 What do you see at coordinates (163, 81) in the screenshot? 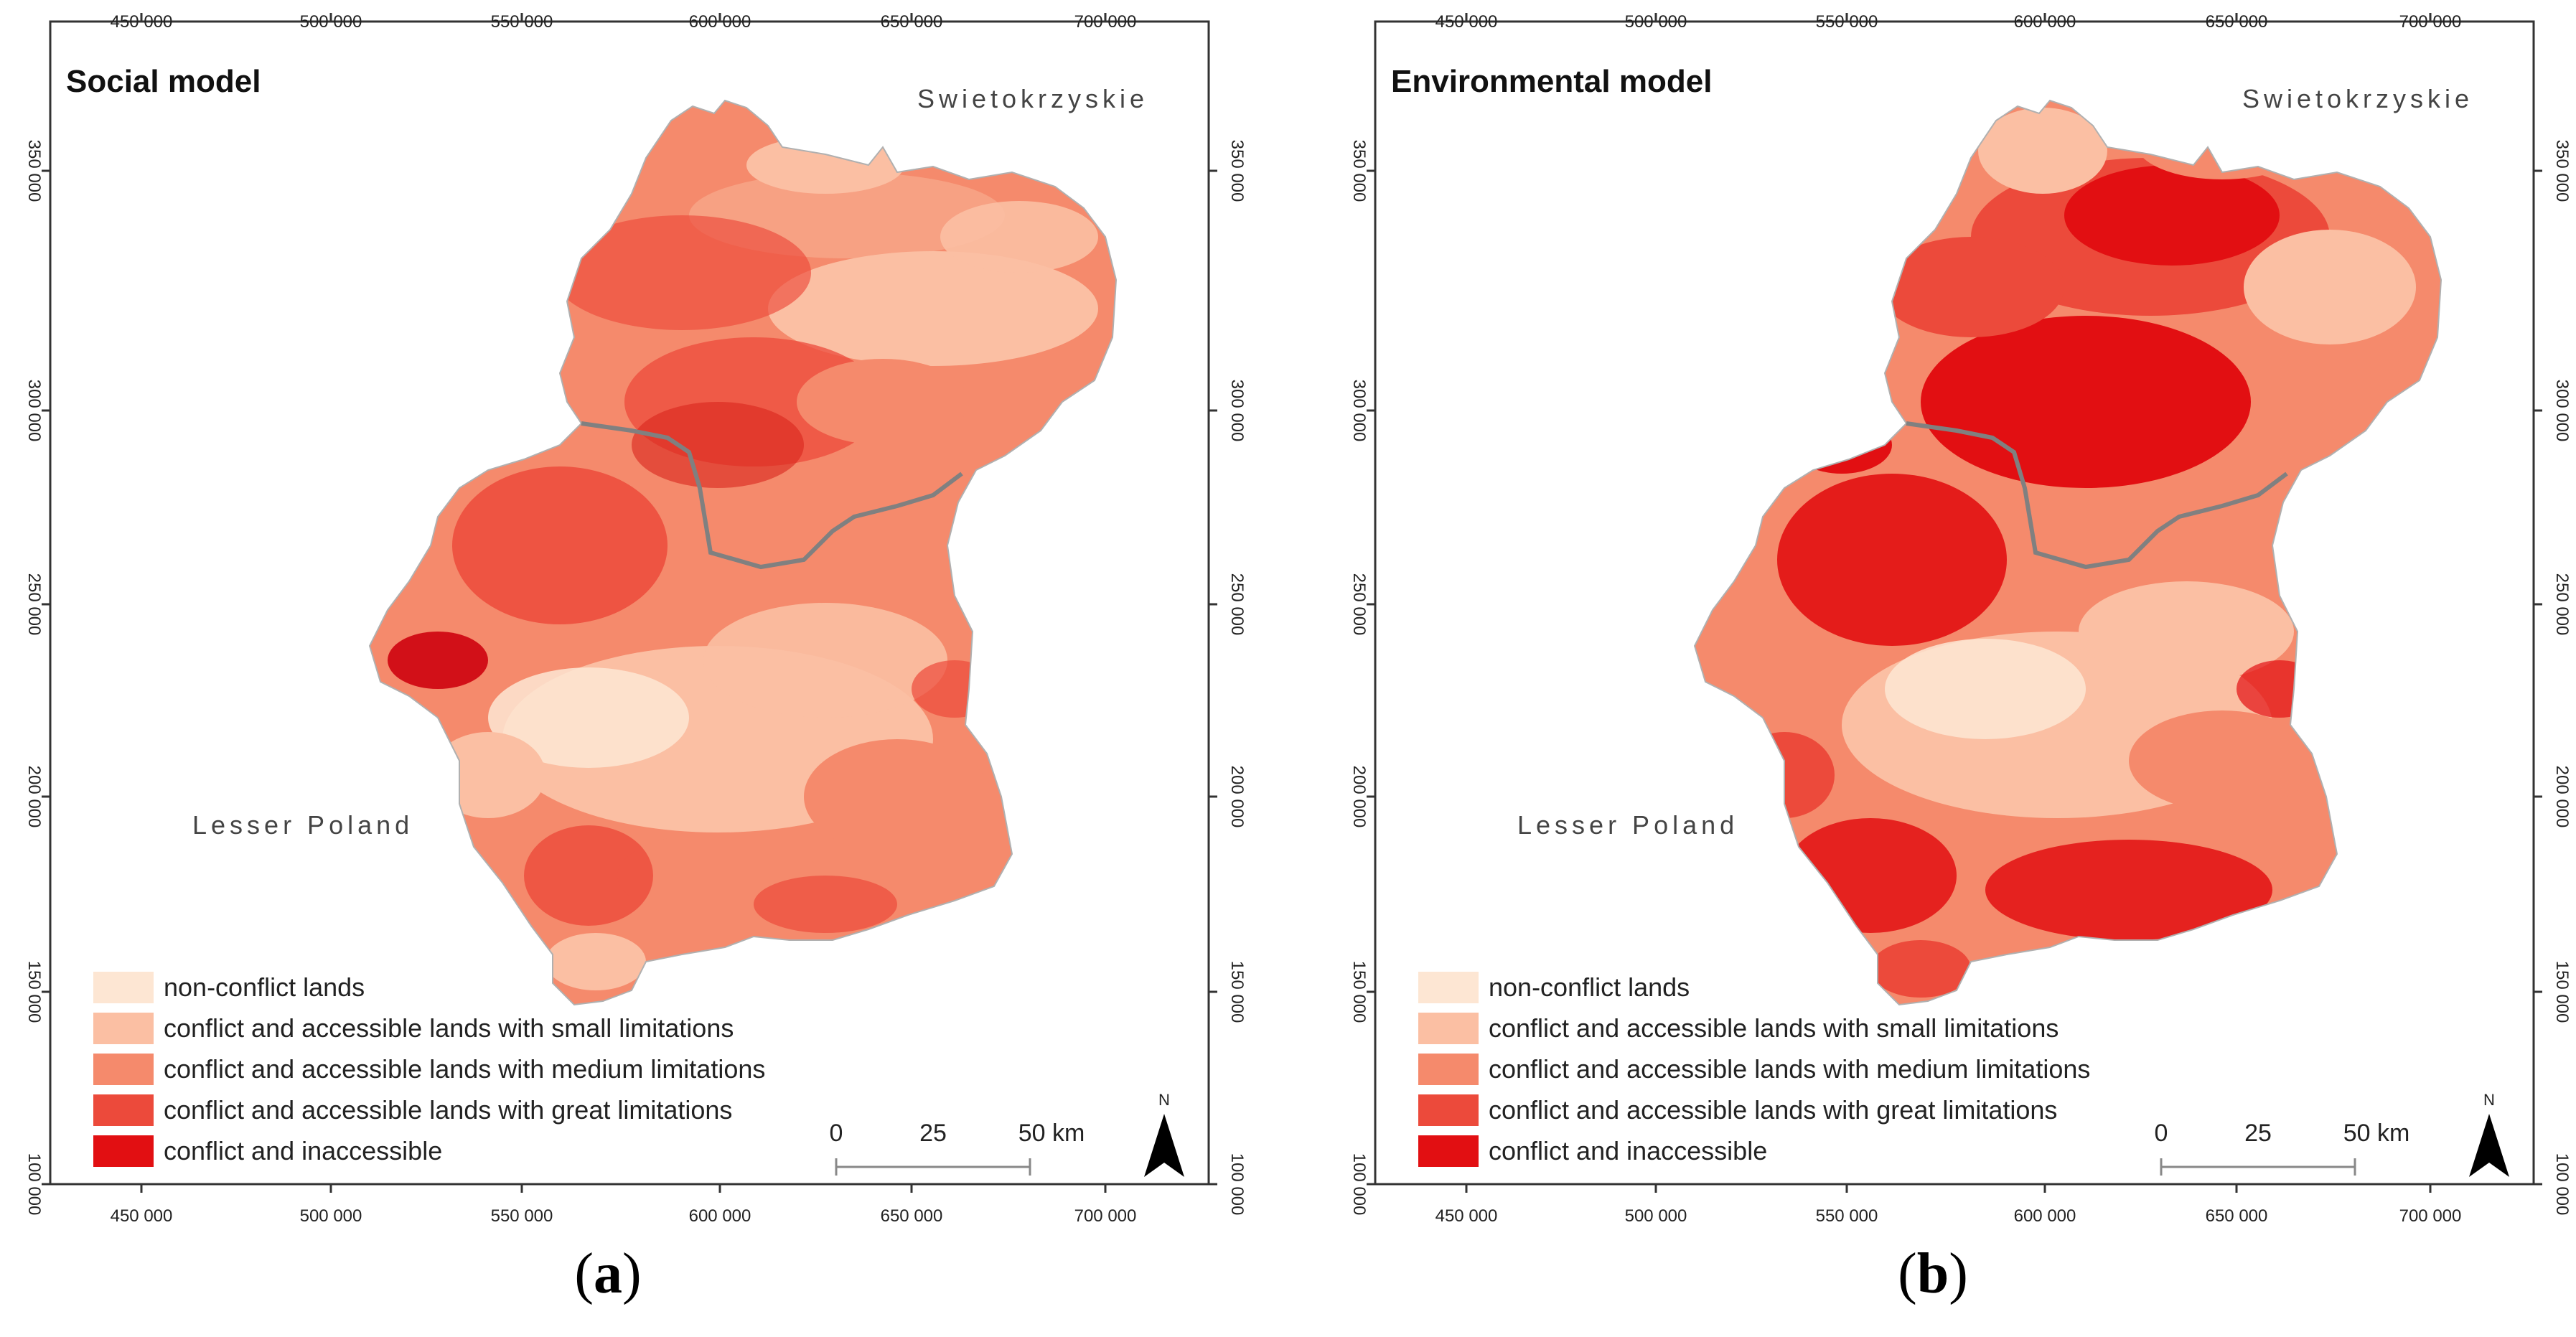
I see `map-title: Social model` at bounding box center [163, 81].